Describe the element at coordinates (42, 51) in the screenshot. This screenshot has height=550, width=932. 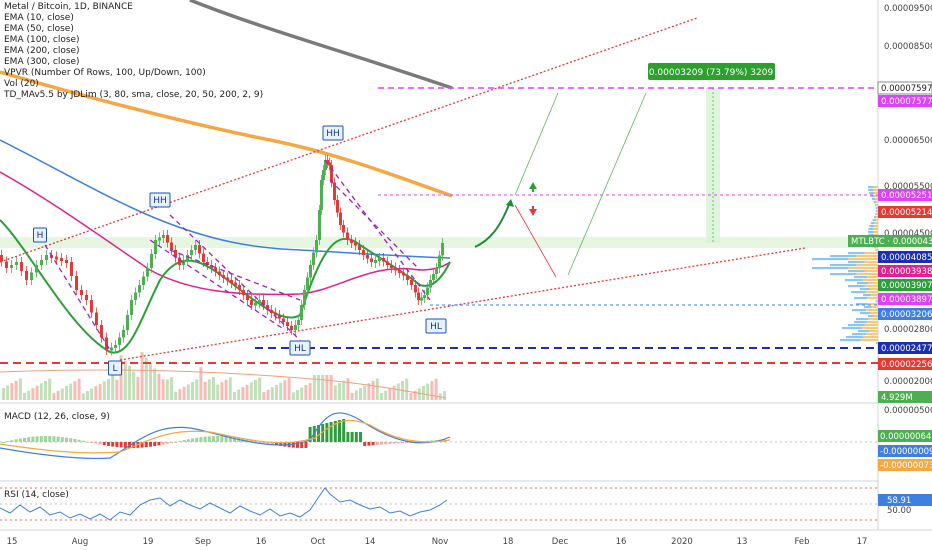
I see `indicator-ema200: EMA (200, close)` at that location.